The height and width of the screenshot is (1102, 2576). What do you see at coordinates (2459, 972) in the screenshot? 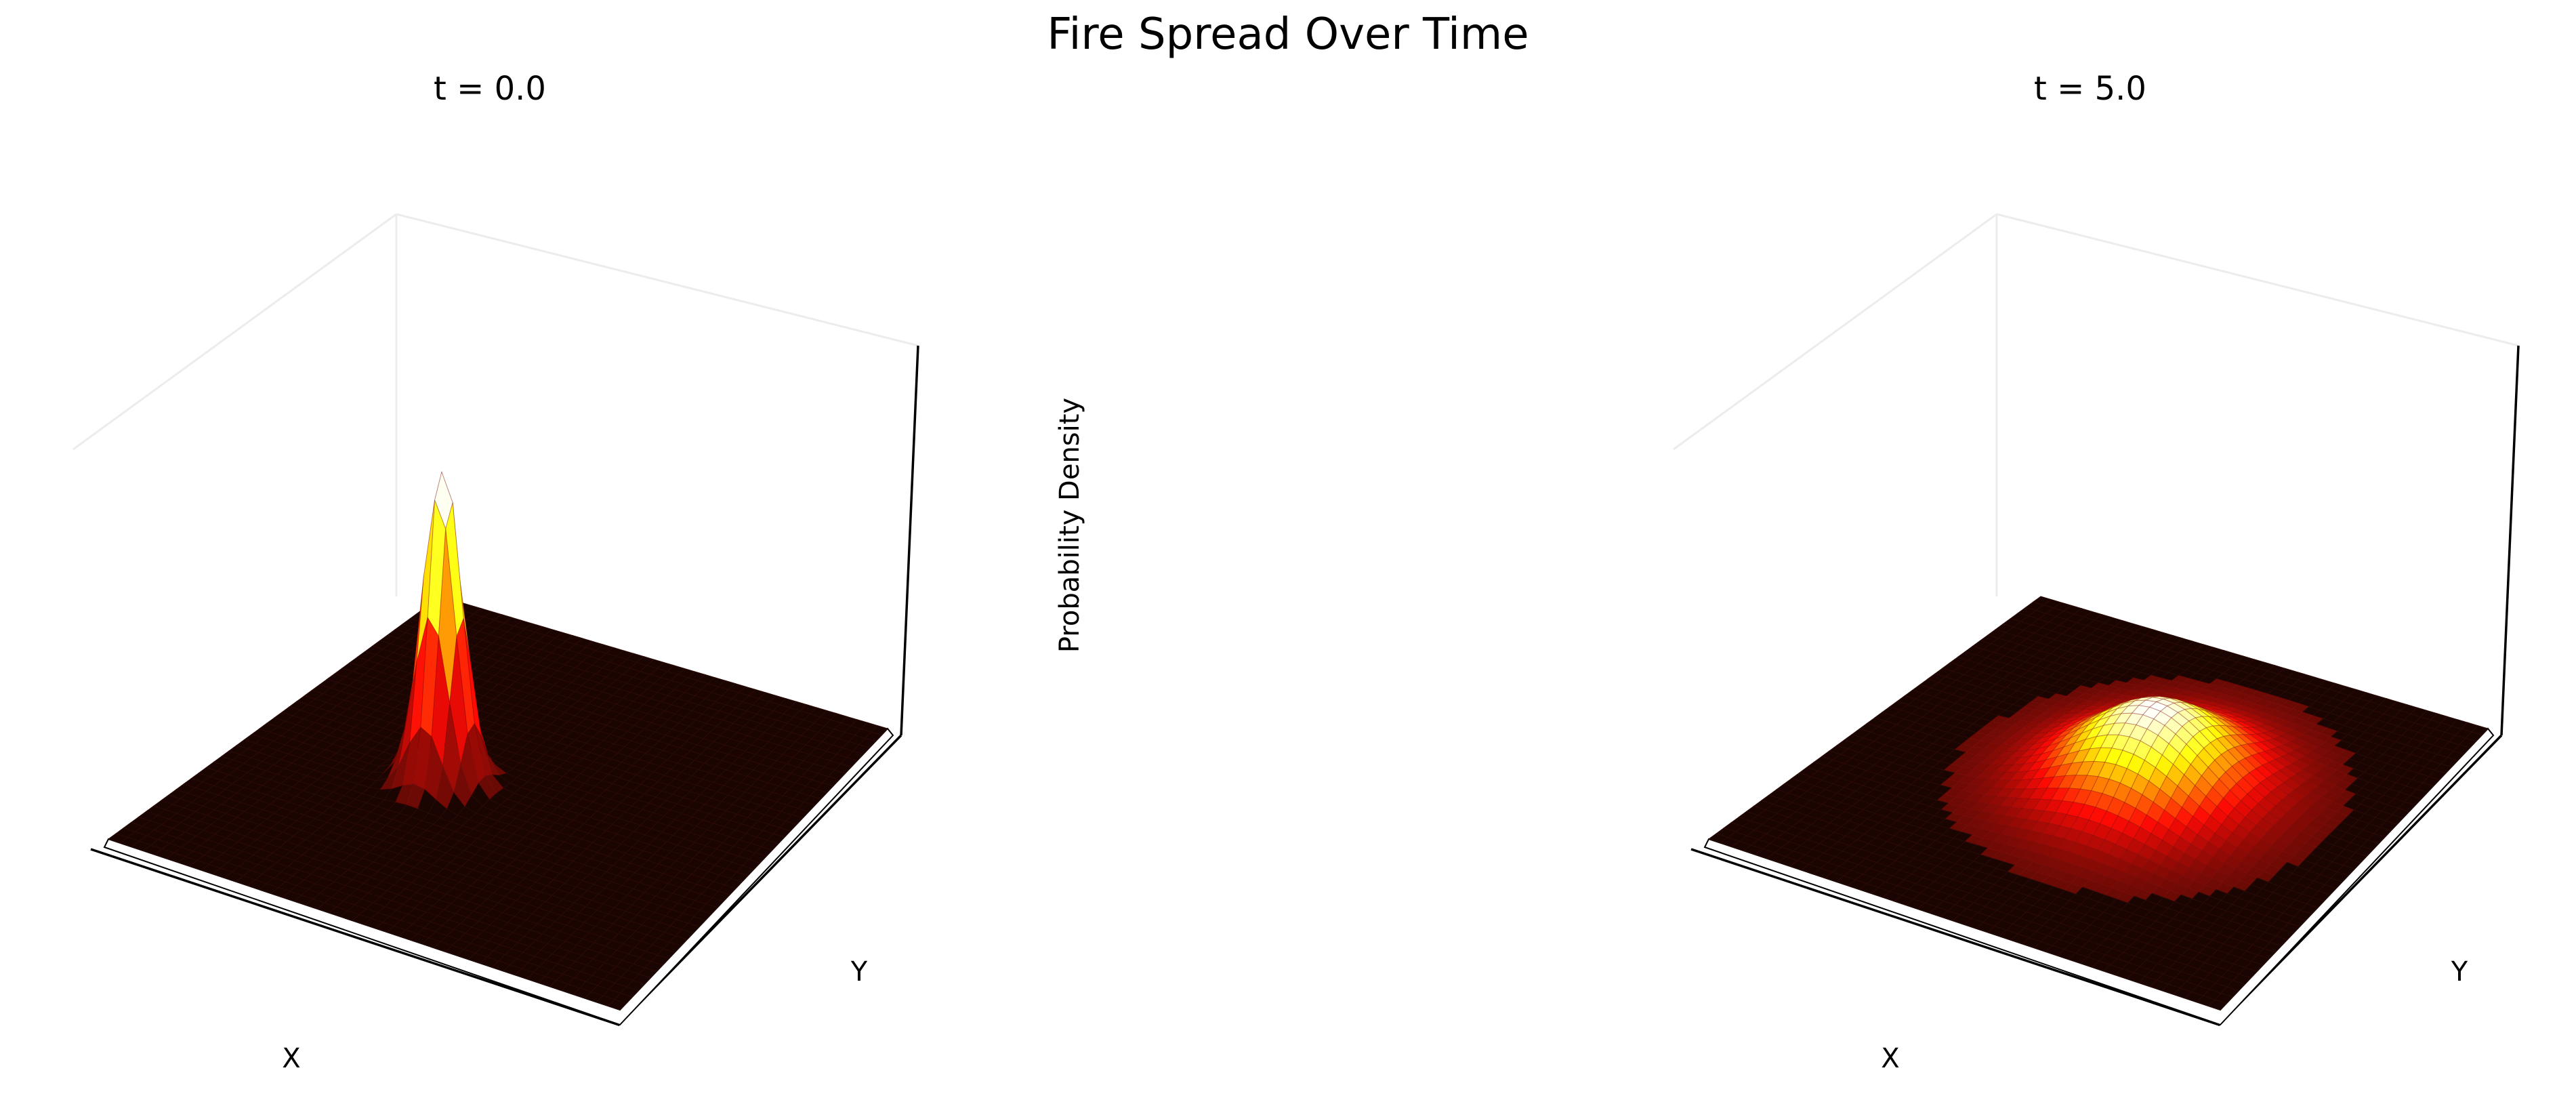
I see `subplot-right-ylabel: Y` at bounding box center [2459, 972].